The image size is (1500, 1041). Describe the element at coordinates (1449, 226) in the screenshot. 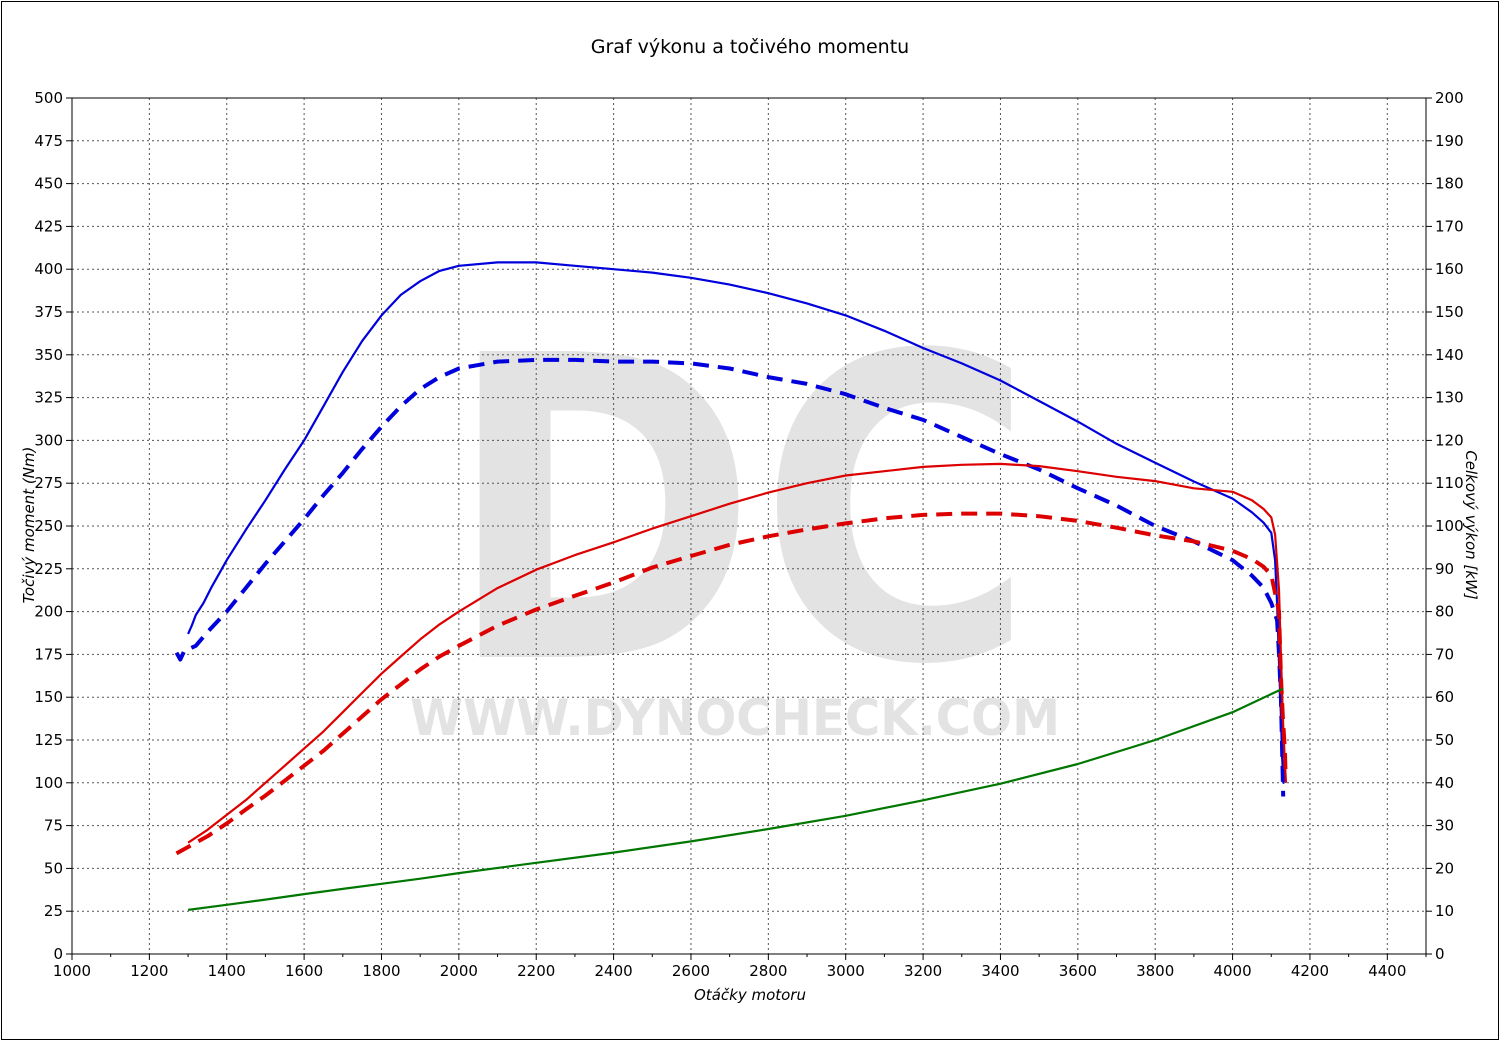

I see `y-right-tick-label: 170` at that location.